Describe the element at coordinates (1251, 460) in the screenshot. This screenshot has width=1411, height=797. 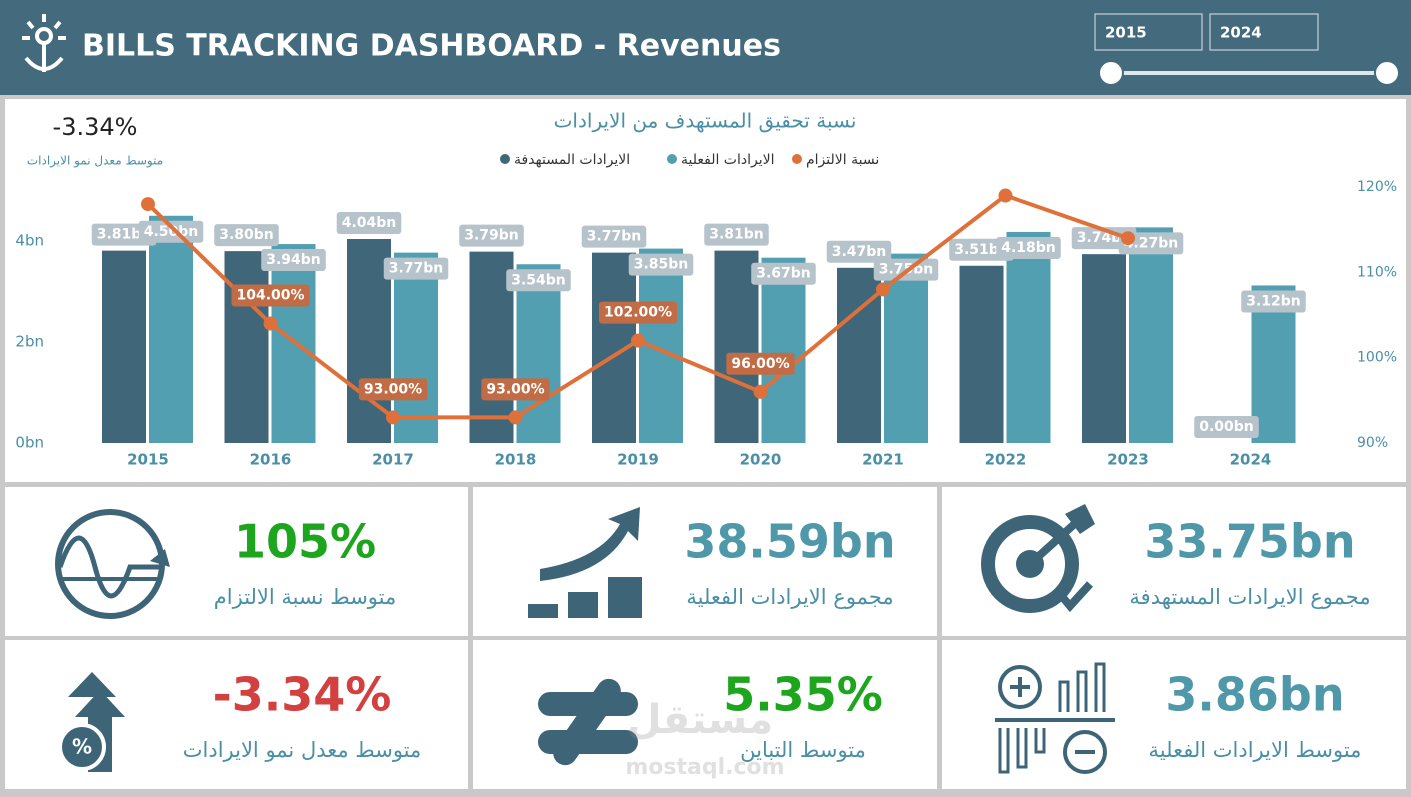
I see `x-tick-label: 2024` at that location.